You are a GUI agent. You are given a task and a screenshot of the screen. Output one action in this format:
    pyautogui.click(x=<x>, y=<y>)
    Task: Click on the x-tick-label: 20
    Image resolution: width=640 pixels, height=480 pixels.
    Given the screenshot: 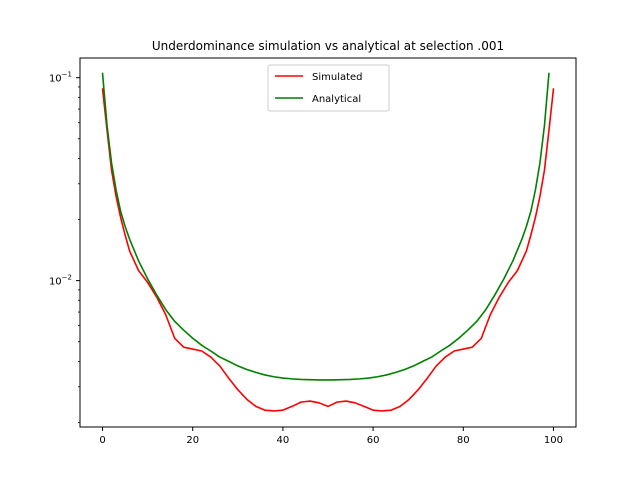 What is the action you would take?
    pyautogui.click(x=192, y=440)
    